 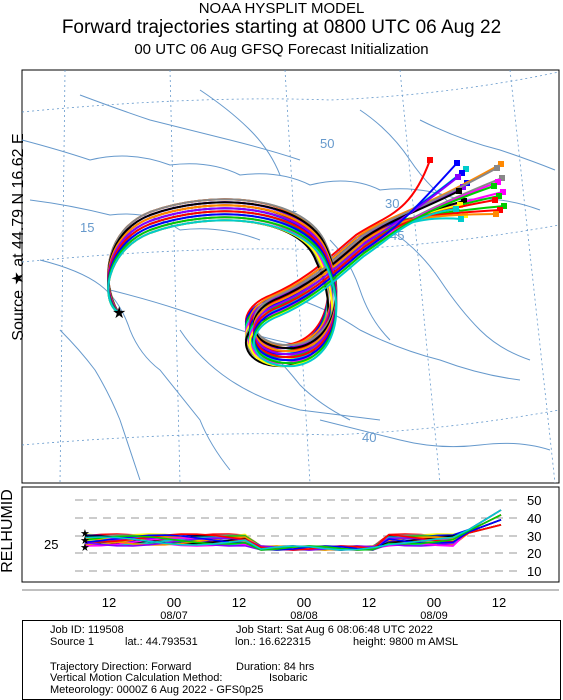 What do you see at coordinates (273, 642) in the screenshot?
I see `source-lon: lon.: 16.622315` at bounding box center [273, 642].